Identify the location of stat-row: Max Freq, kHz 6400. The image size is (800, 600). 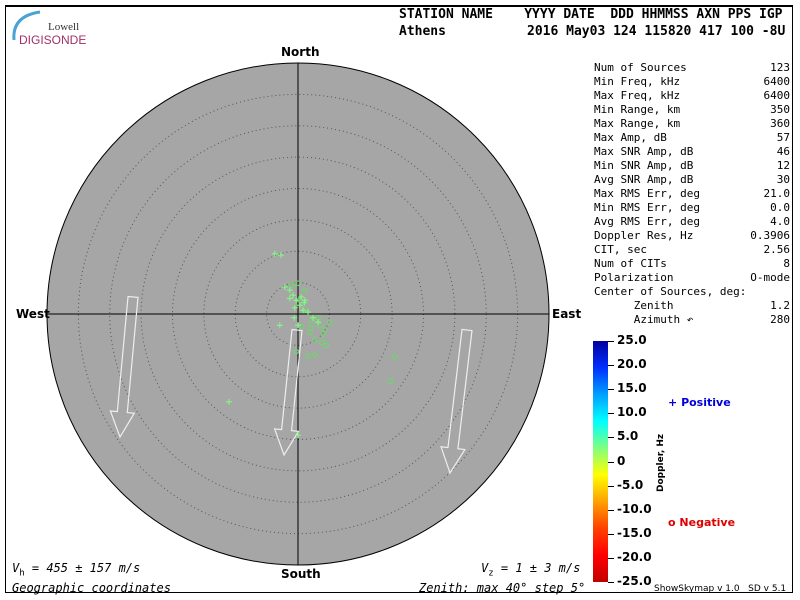
(692, 96).